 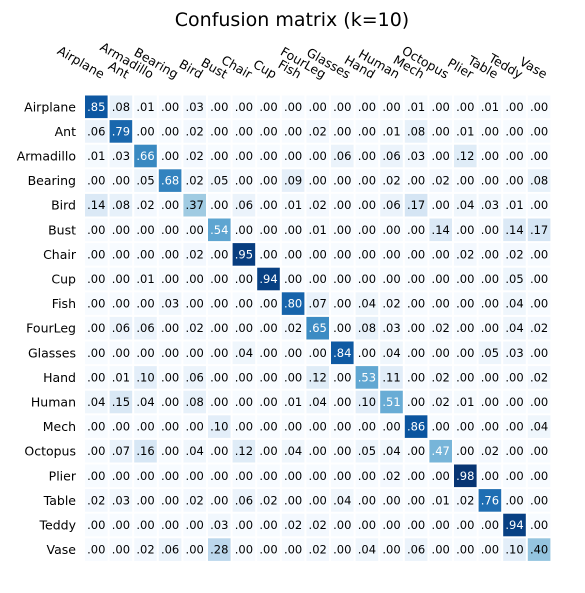 What do you see at coordinates (441, 230) in the screenshot?
I see `cell-value-label: .14` at bounding box center [441, 230].